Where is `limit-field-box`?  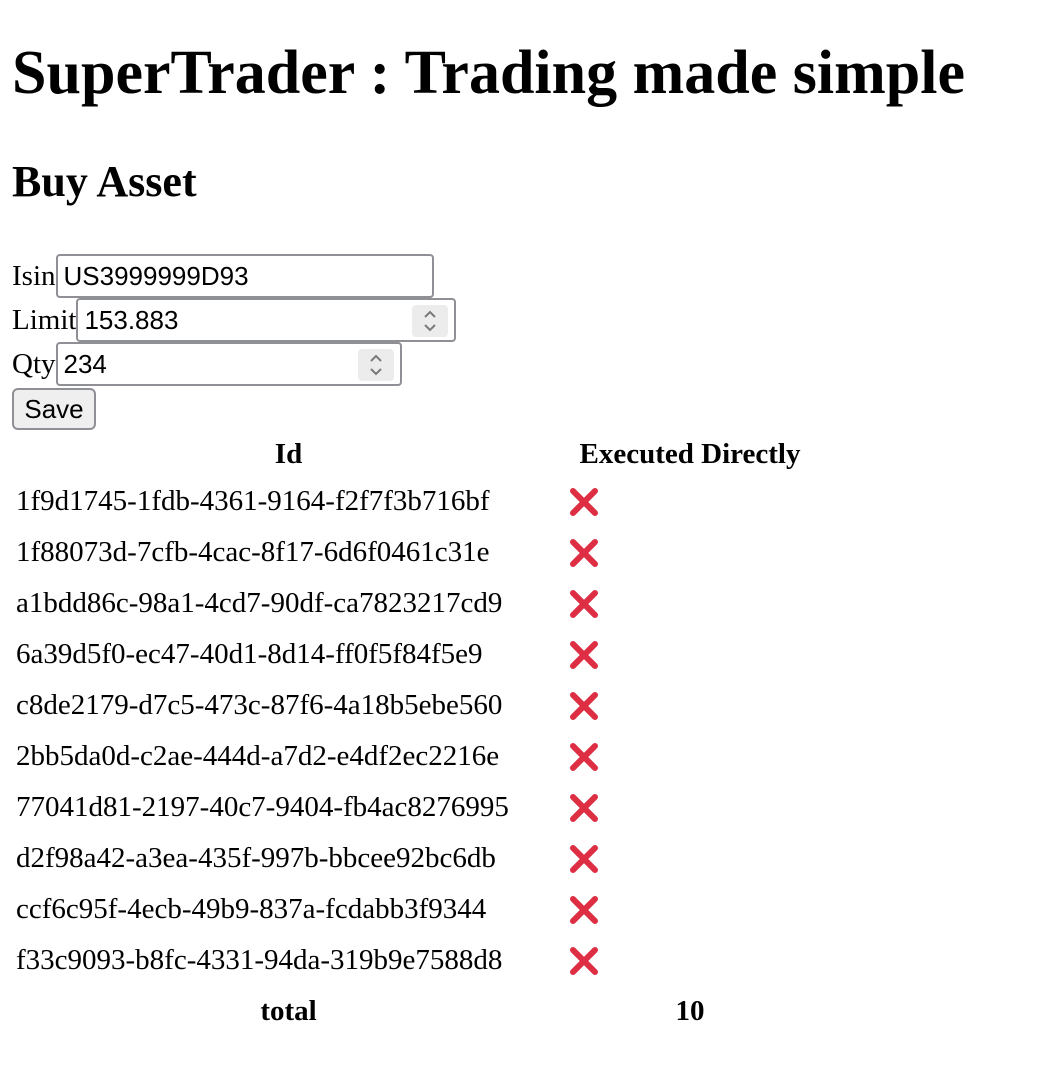 limit-field-box is located at coordinates (266, 320).